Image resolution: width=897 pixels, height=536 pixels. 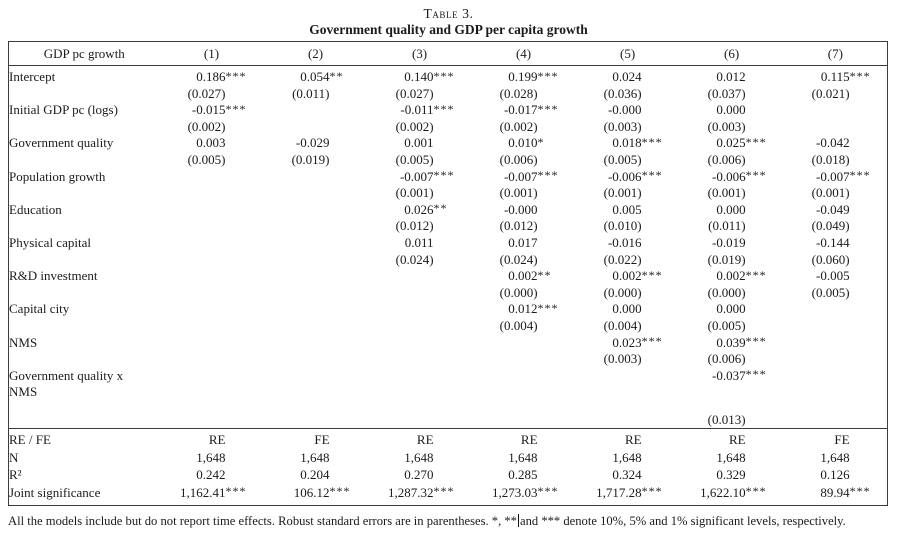 What do you see at coordinates (622, 226) in the screenshot?
I see `standard-error: (0.010)` at bounding box center [622, 226].